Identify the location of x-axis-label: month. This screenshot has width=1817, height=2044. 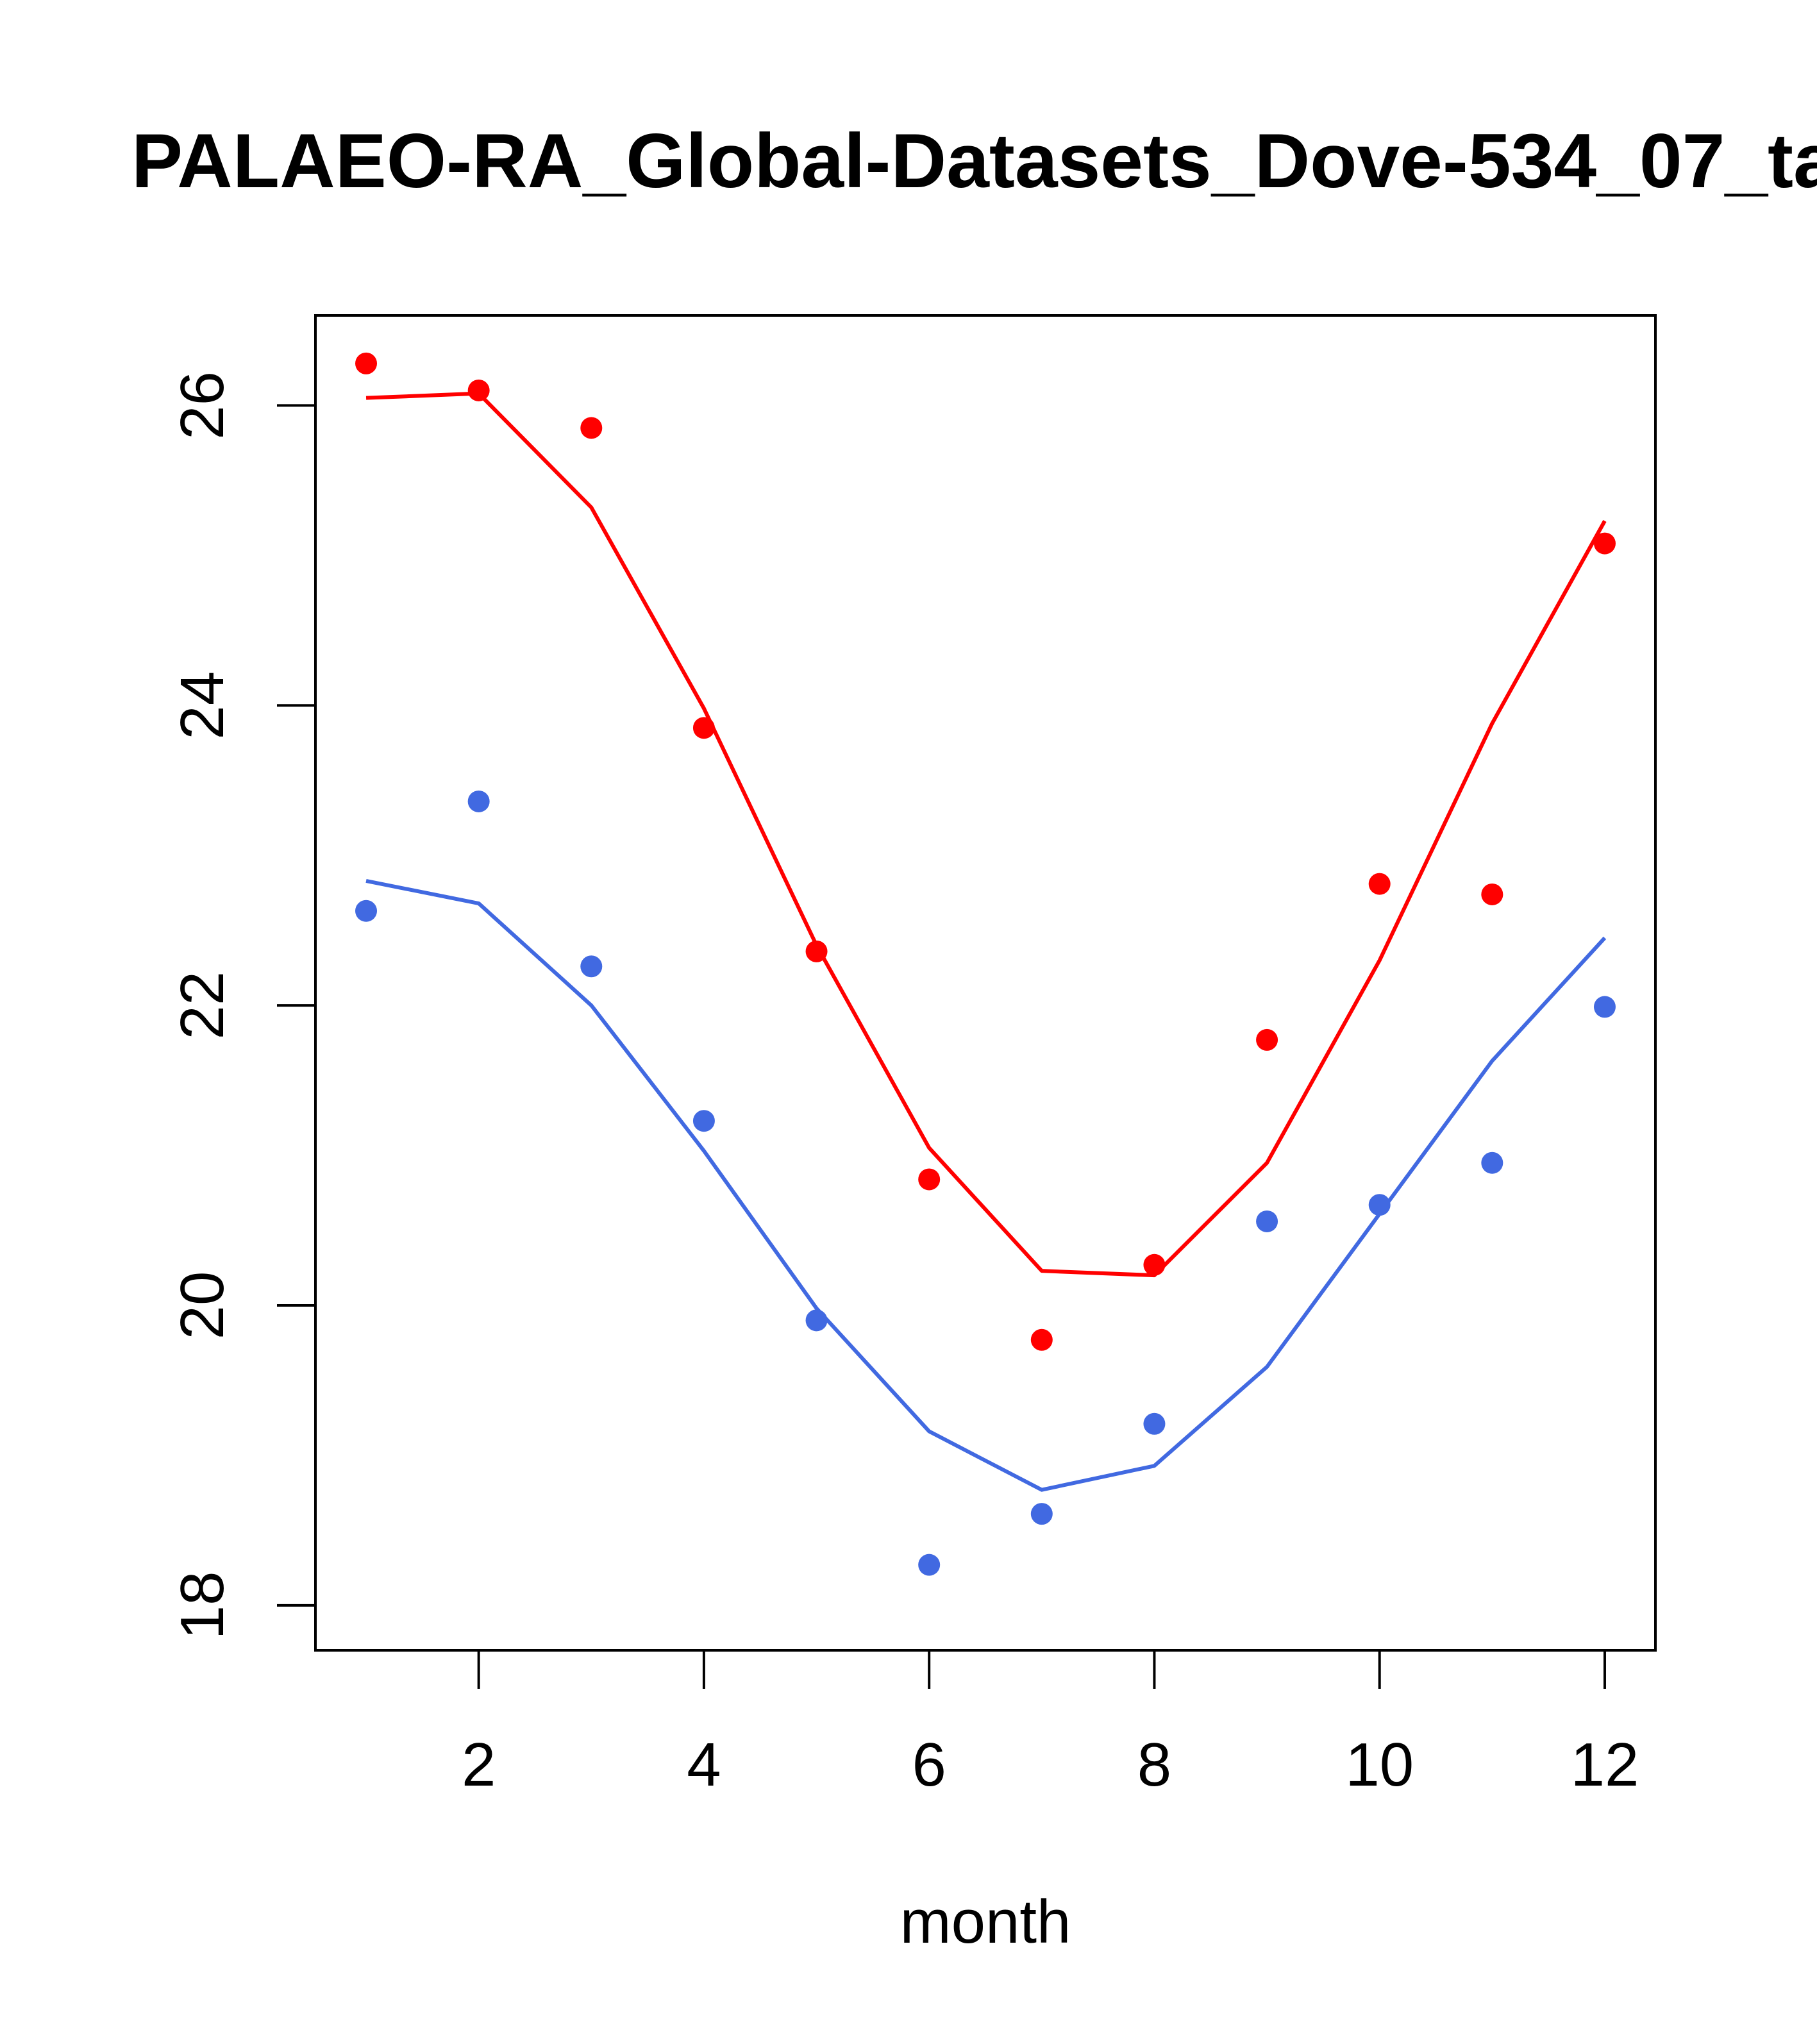
(986, 1922).